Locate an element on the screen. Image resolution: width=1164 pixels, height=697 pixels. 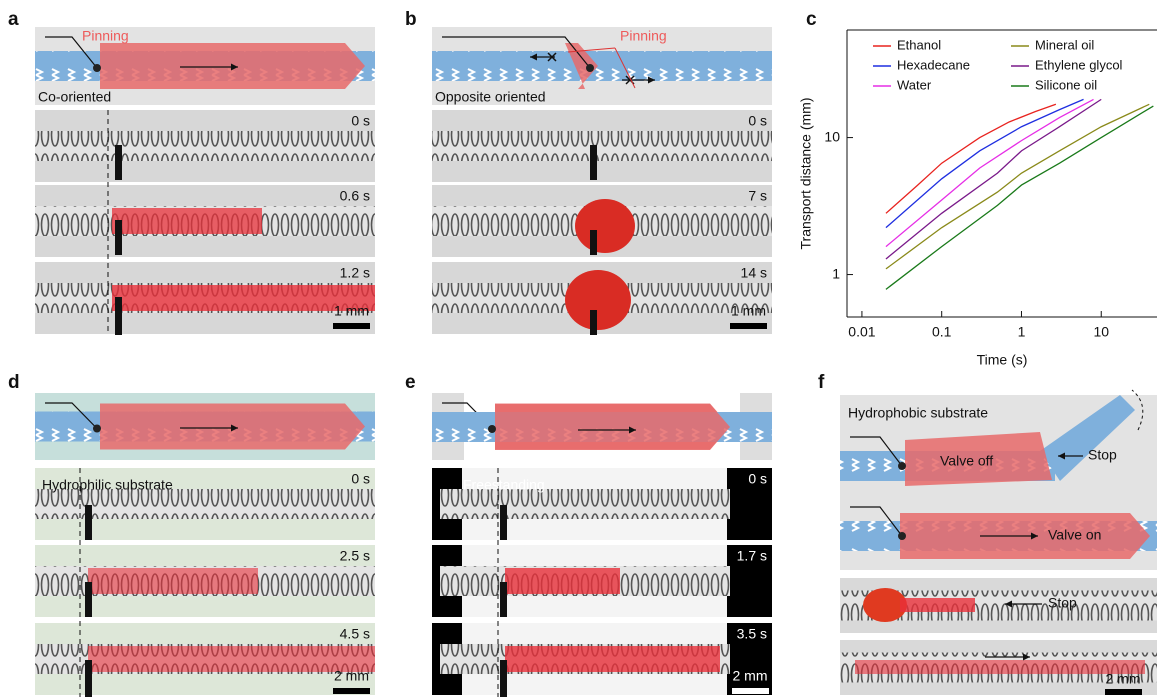
panel-label: c is located at coordinates (811, 19).